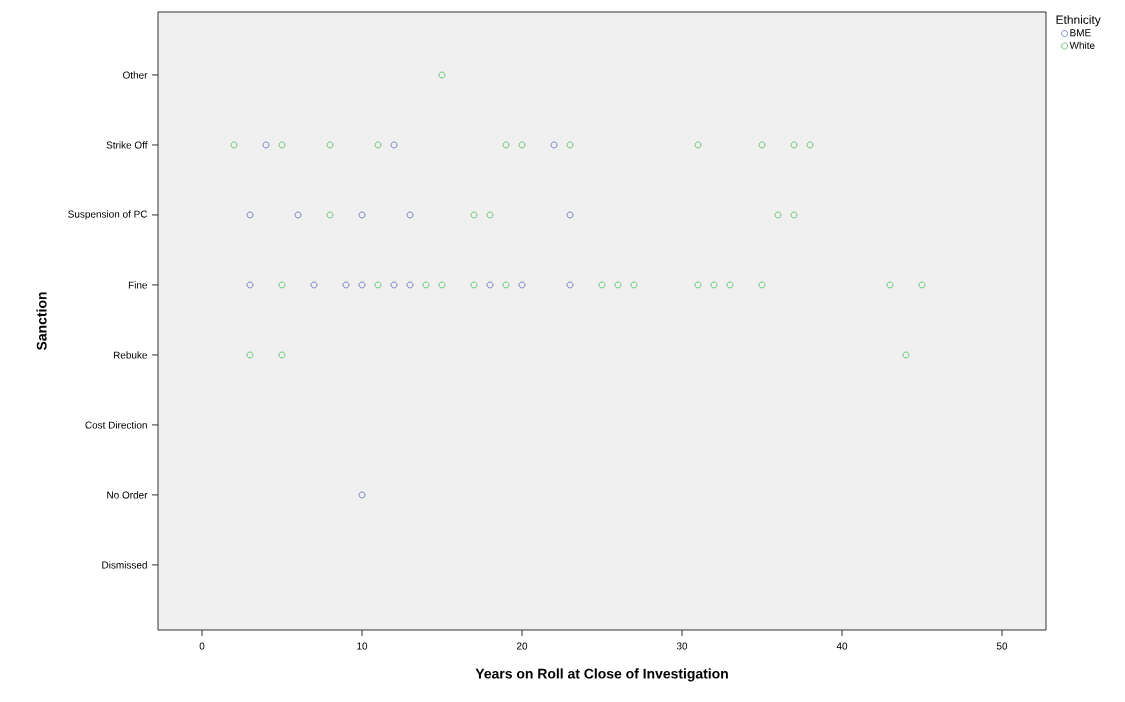 The height and width of the screenshot is (702, 1125). I want to click on x-tick-label: 30, so click(682, 646).